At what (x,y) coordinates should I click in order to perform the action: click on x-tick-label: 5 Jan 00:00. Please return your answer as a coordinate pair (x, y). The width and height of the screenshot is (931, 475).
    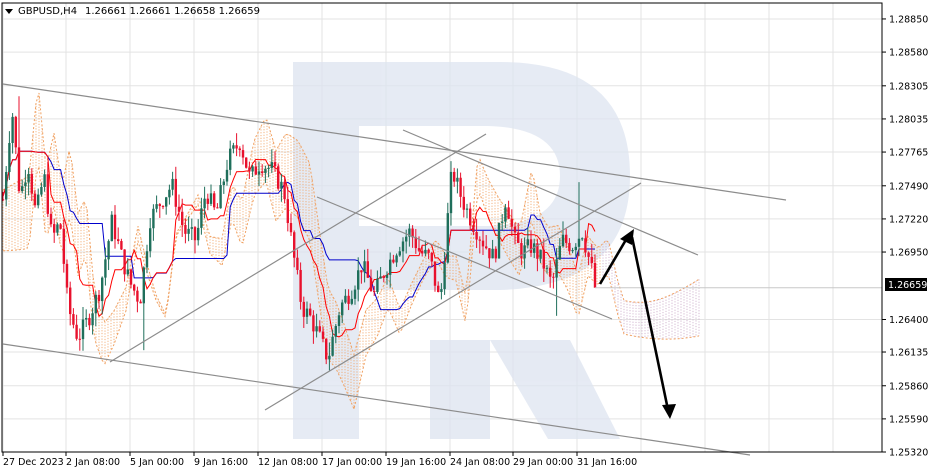
    Looking at the image, I should click on (157, 462).